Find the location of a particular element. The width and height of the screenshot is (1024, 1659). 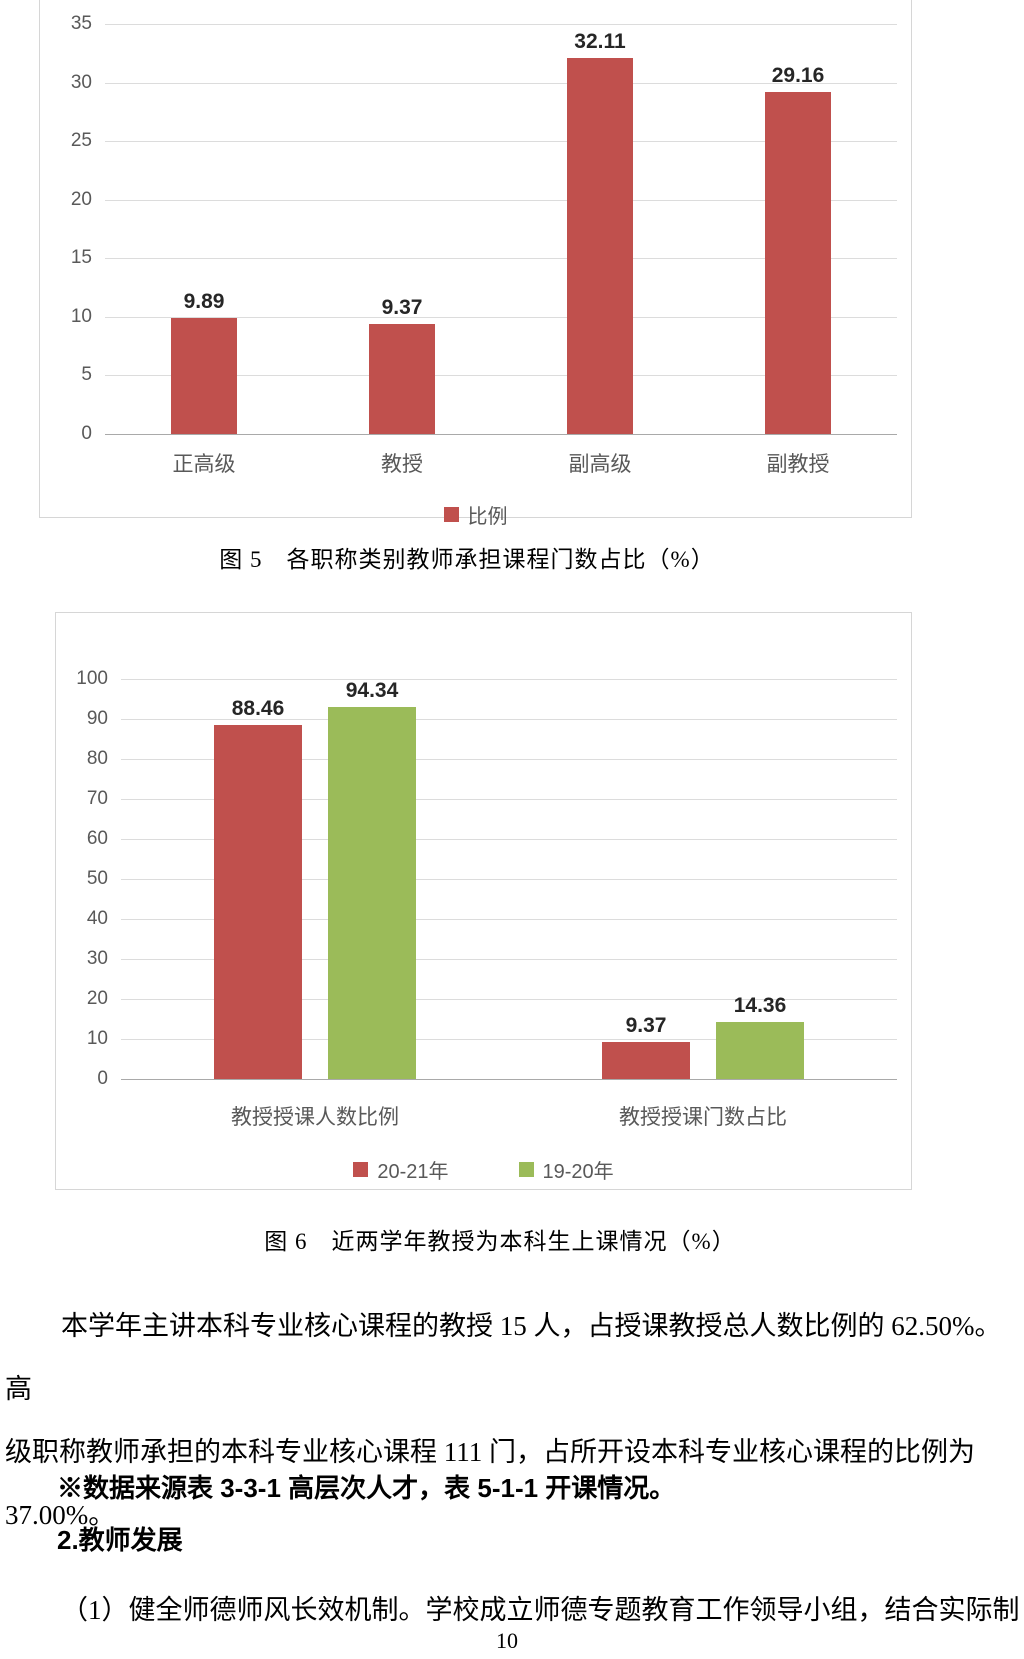

bar-19-20年-教授授课人数比例 is located at coordinates (372, 893).